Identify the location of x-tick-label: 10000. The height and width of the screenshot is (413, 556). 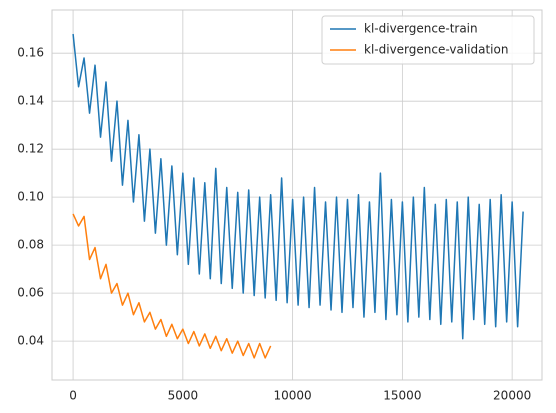
(293, 396).